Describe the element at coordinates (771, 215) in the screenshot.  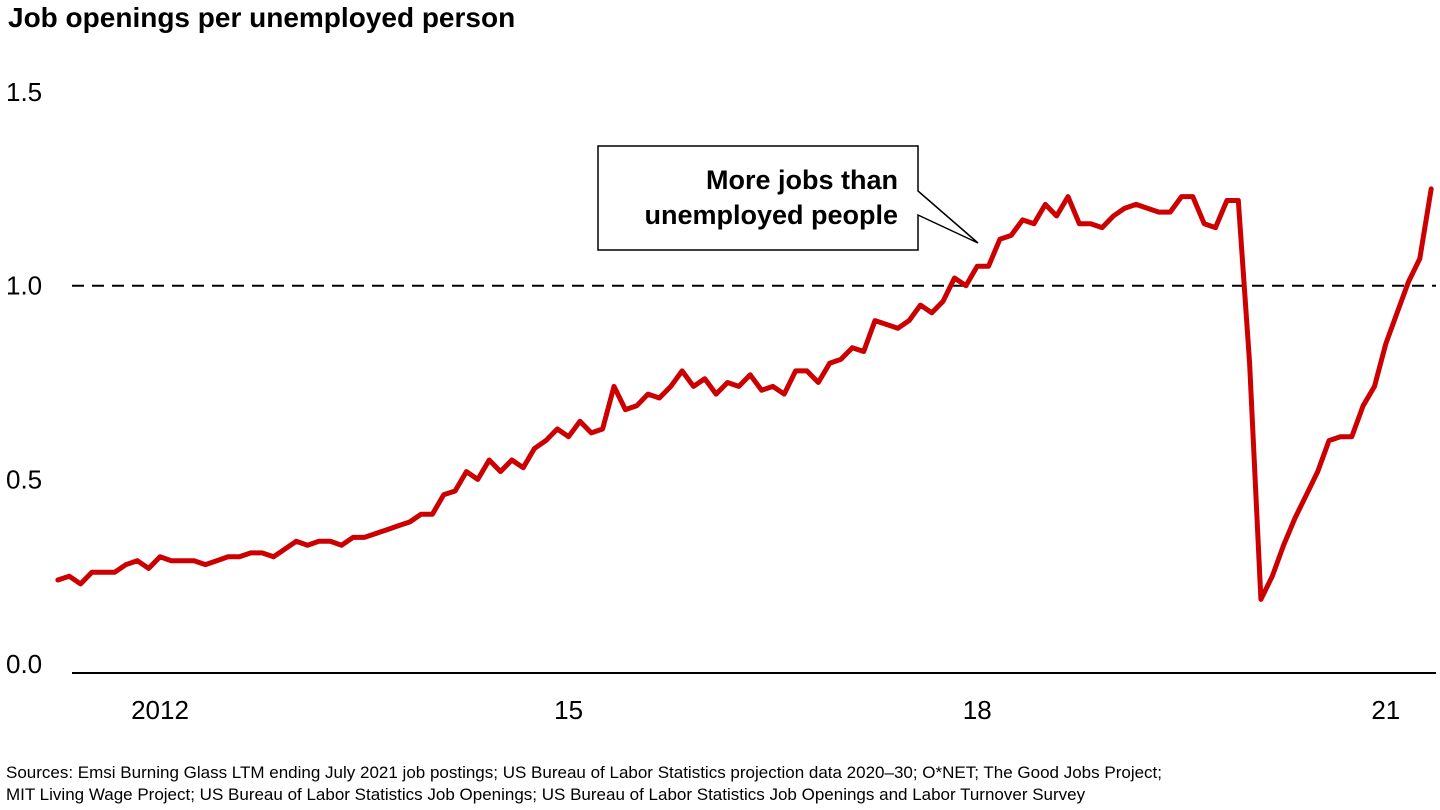
I see `annotation-line-2: unemployed people` at that location.